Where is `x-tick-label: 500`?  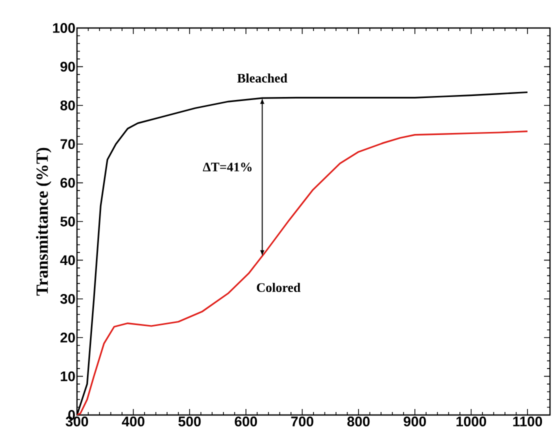
x-tick-label: 500 is located at coordinates (189, 421).